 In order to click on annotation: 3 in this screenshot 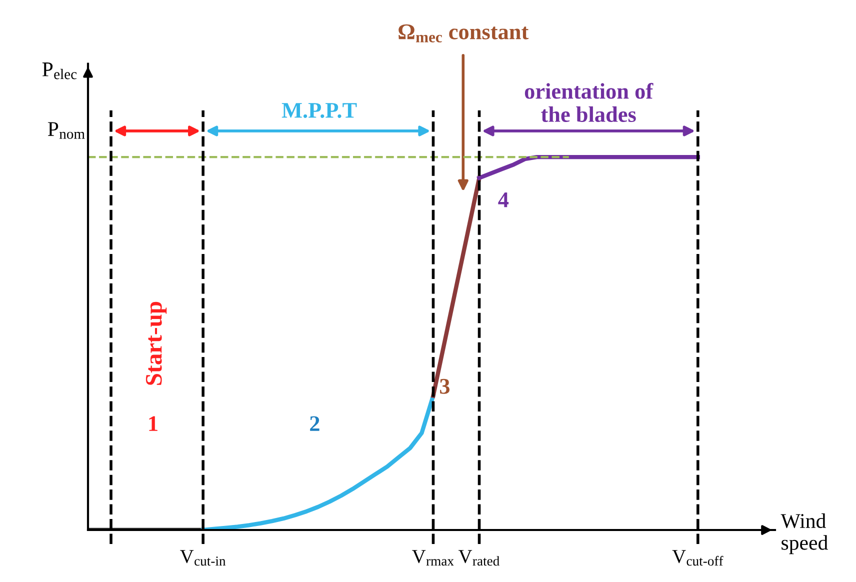, I will do `click(445, 386)`.